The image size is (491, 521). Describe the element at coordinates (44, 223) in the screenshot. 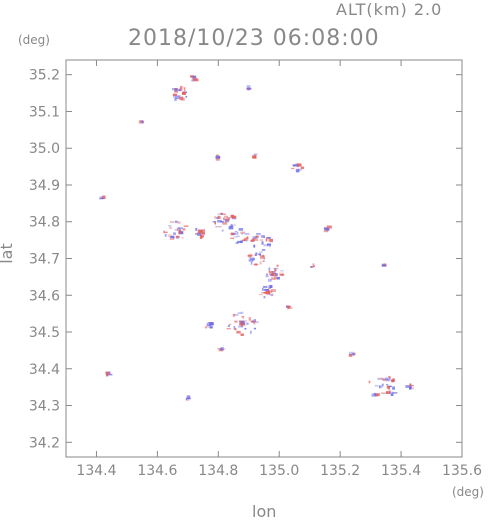

I see `y-tick-label: 34.8` at that location.